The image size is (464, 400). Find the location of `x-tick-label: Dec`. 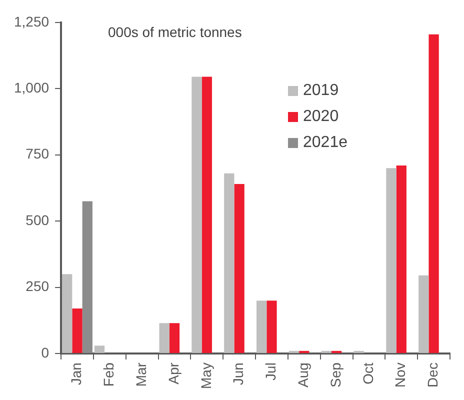

x-tick-label: Dec is located at coordinates (432, 375).